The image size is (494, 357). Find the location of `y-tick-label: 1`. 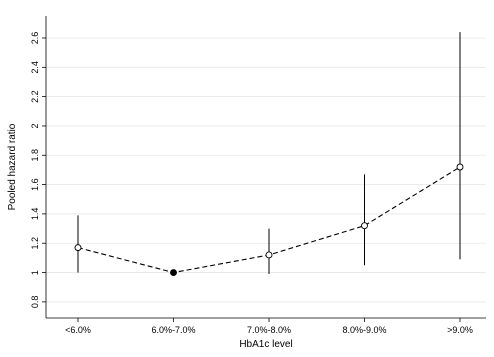

y-tick-label: 1 is located at coordinates (35, 272).